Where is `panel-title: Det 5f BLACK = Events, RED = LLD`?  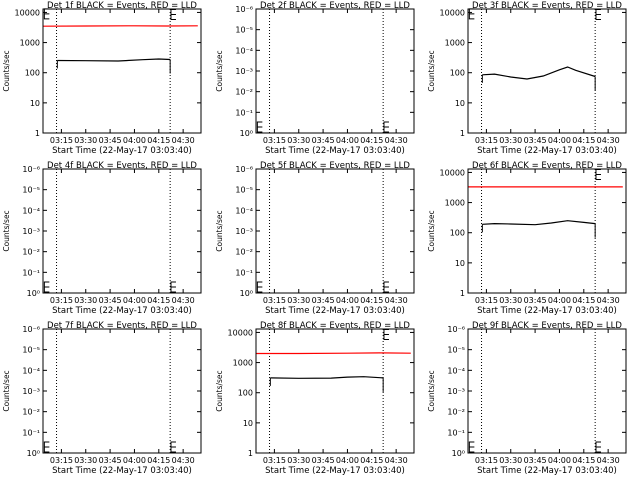
panel-title: Det 5f BLACK = Events, RED = LLD is located at coordinates (335, 166).